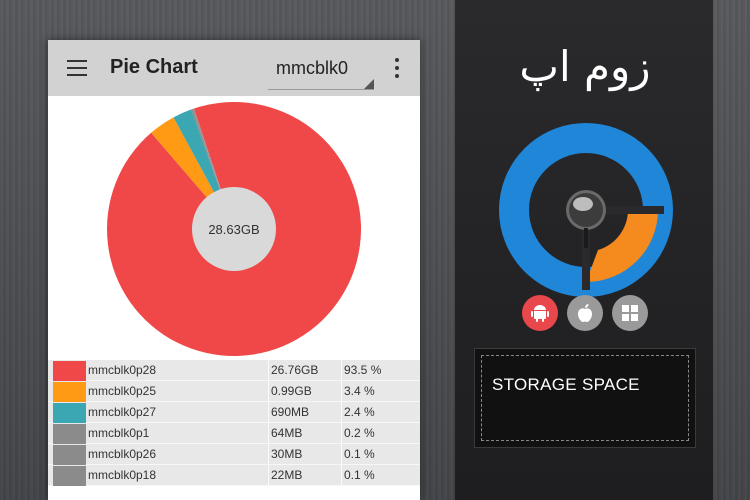 This screenshot has height=500, width=750. I want to click on device-spinner-value: mmcblk0, so click(312, 68).